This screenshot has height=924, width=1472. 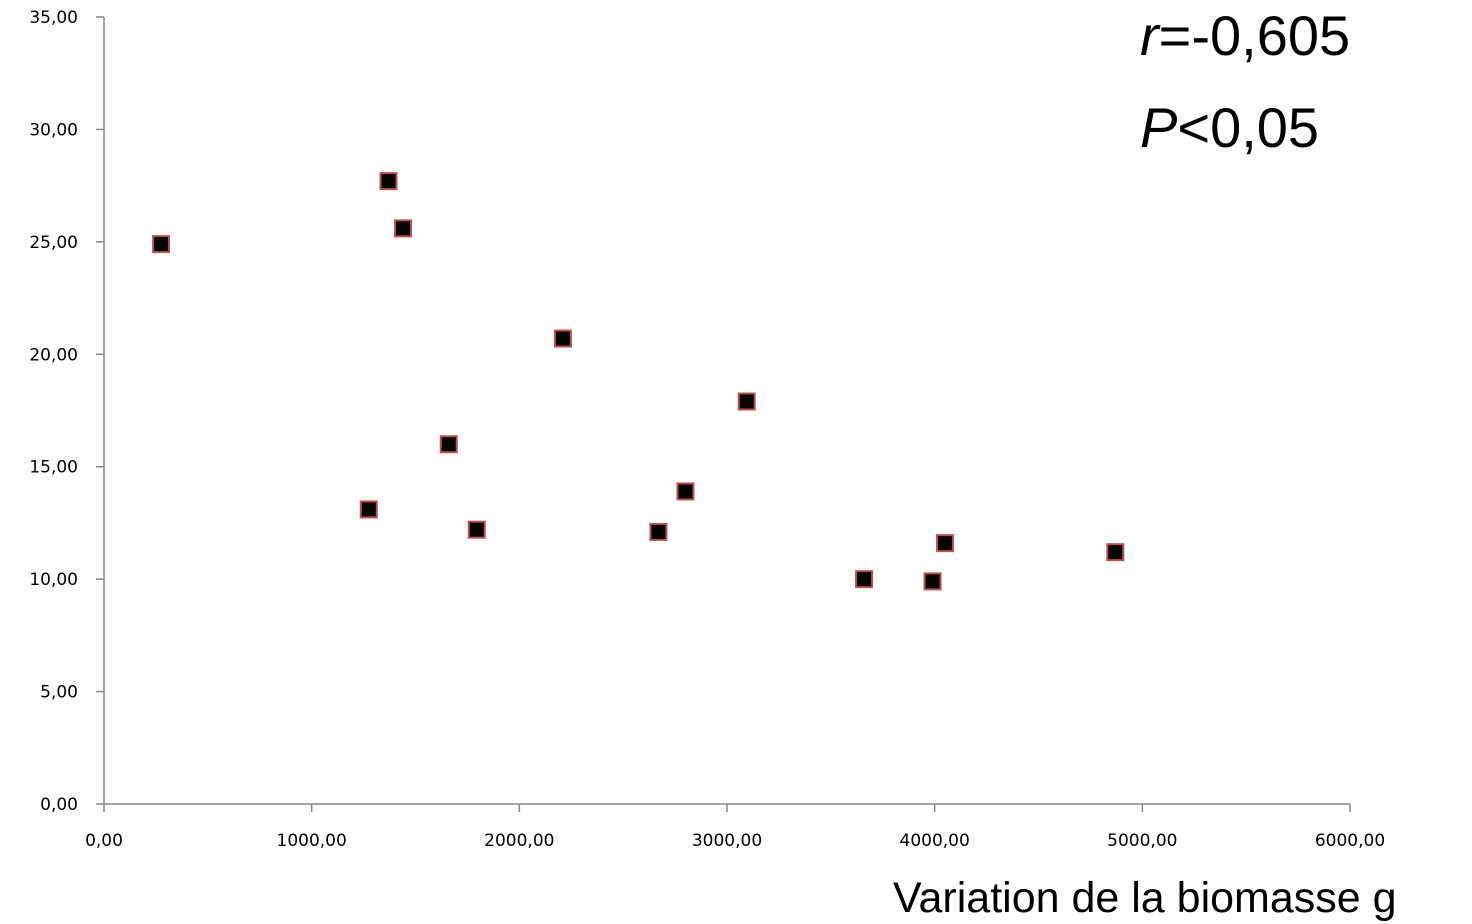 I want to click on y-tick-label: 10,00, so click(x=53, y=580).